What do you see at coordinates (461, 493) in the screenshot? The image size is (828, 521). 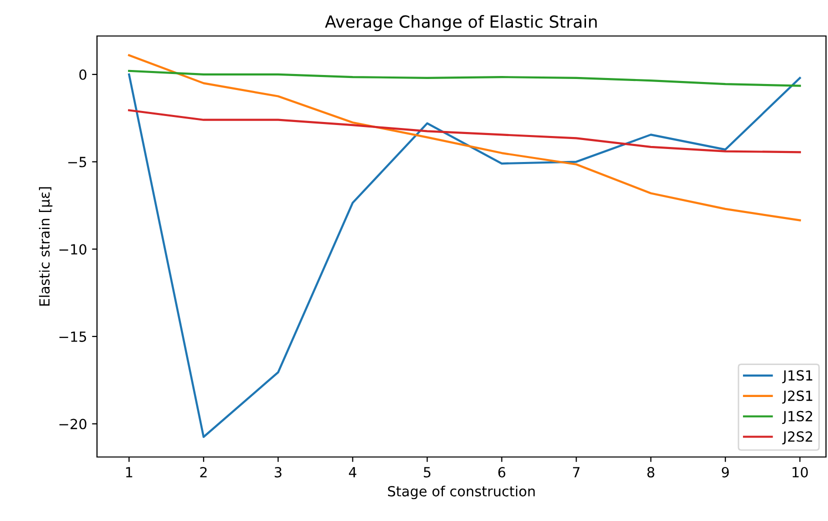 I see `x-axis-title: Stage of construction` at bounding box center [461, 493].